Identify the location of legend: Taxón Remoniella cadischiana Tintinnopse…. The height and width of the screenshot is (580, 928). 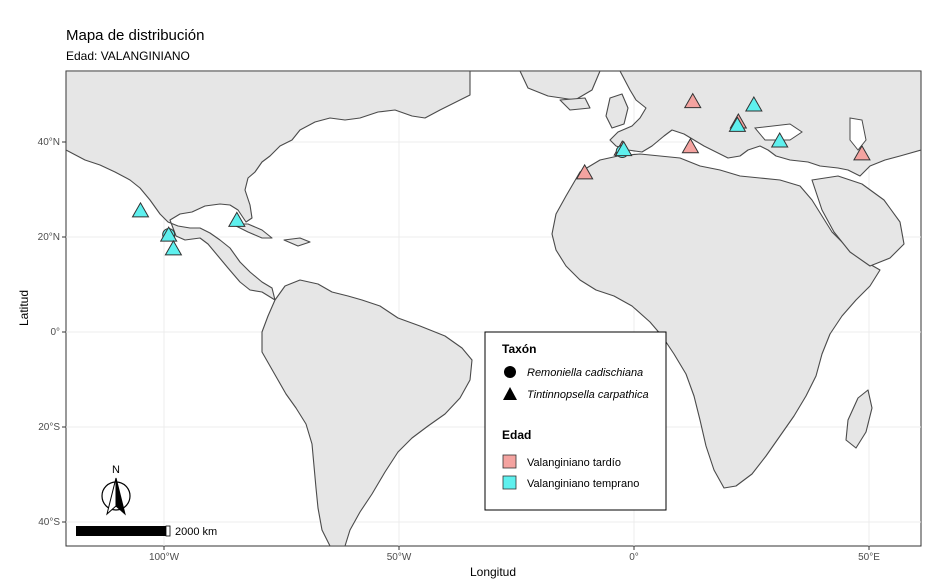
(575, 421).